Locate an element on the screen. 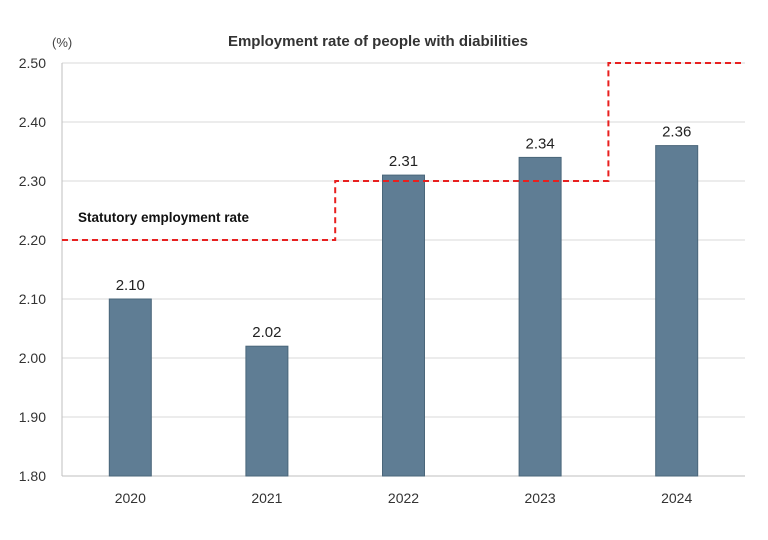  y-tick-labels: 1.80 1.90 2.00 2.10 2.20 2.30 2.40 2.50 is located at coordinates (32, 269).